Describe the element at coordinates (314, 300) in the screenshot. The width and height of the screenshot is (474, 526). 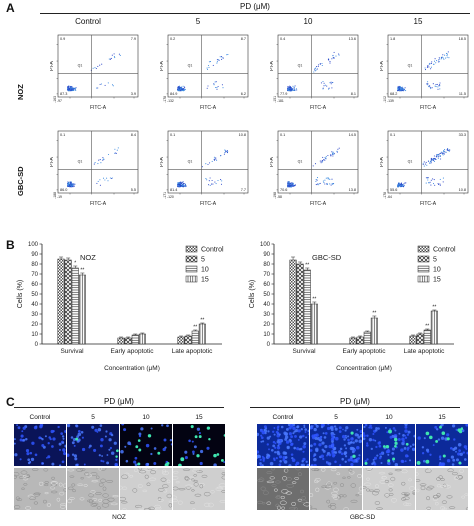
I see `chart-significance-mark: **` at that location.